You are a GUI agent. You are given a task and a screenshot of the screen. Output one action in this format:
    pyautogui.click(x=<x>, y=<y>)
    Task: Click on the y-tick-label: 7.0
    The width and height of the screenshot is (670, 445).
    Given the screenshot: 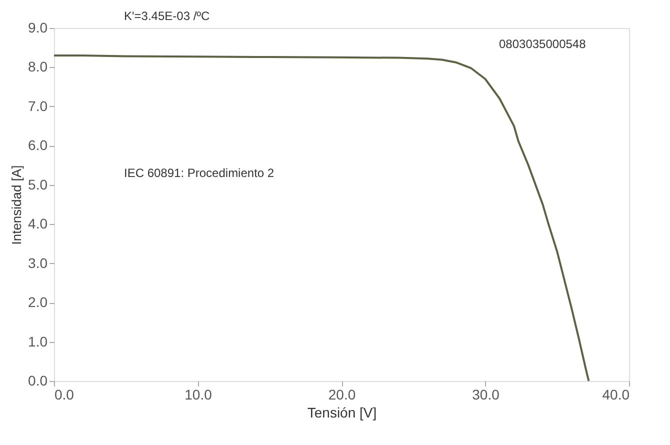 What is the action you would take?
    pyautogui.click(x=38, y=106)
    